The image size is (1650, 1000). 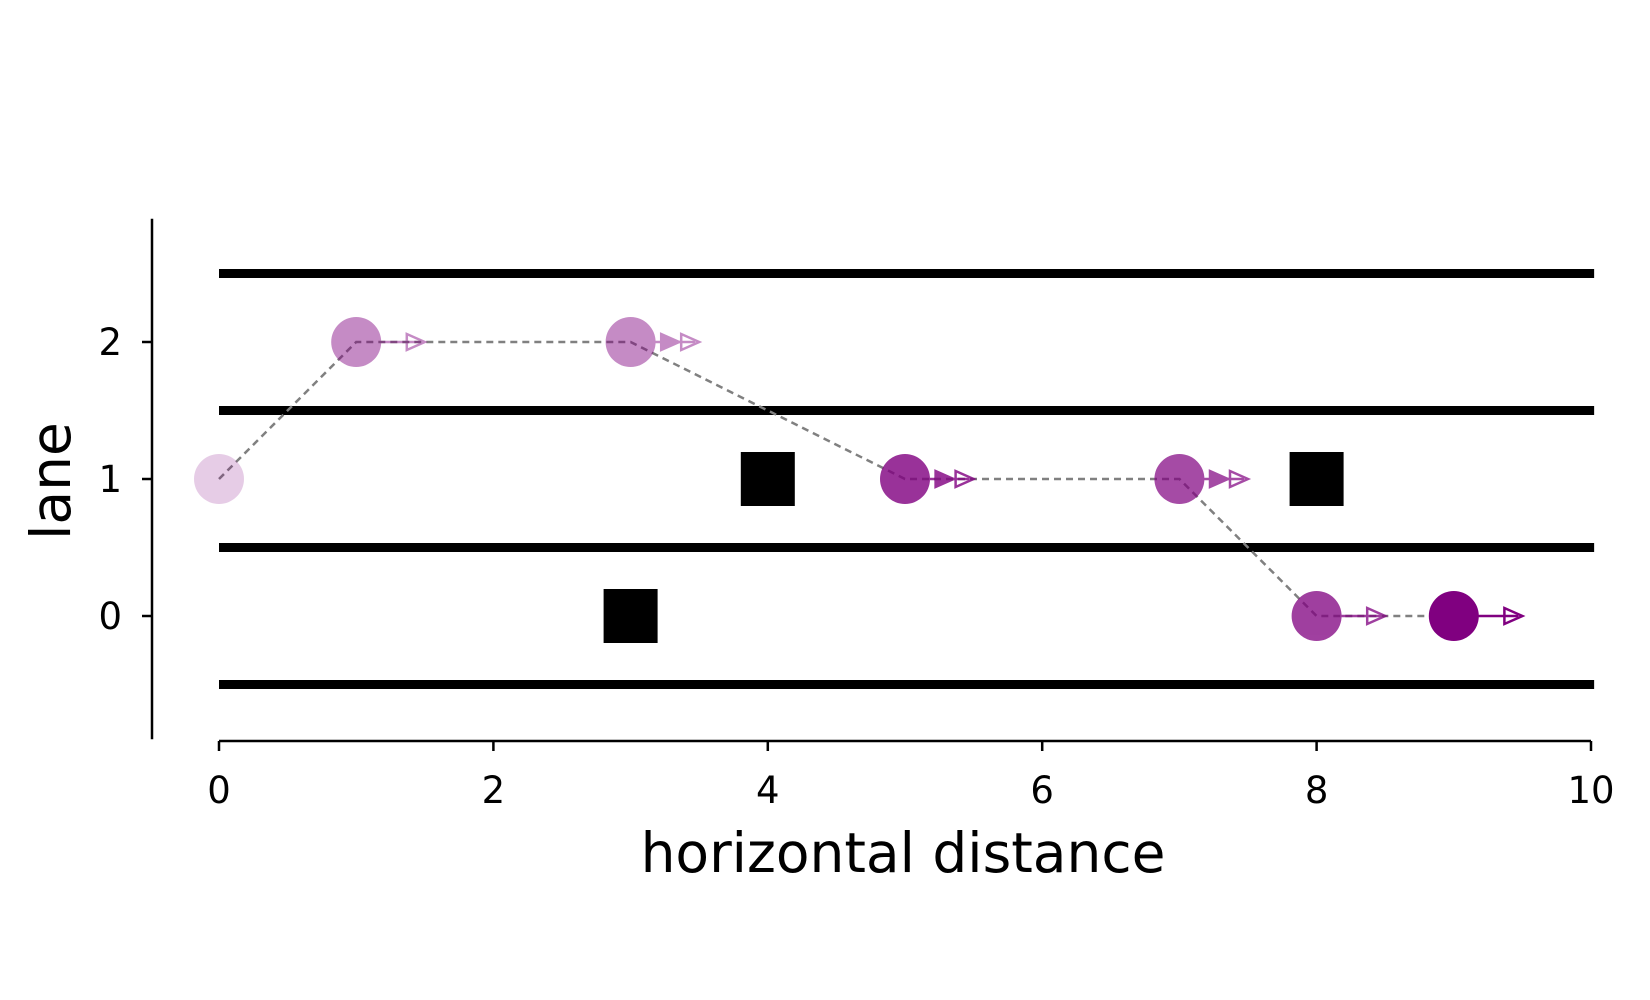 I want to click on x-axis-title: horizontal distance, so click(x=903, y=853).